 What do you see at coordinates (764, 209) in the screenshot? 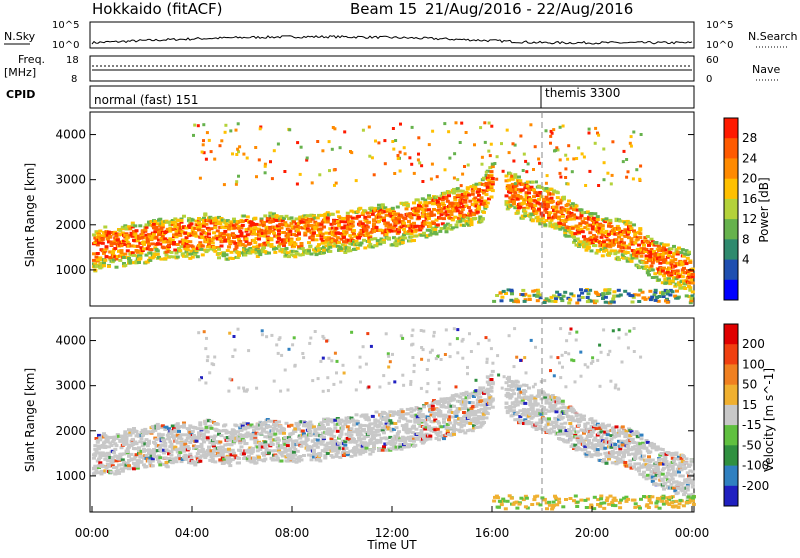
I see `power-colorbar-label: Power [dB]` at bounding box center [764, 209].